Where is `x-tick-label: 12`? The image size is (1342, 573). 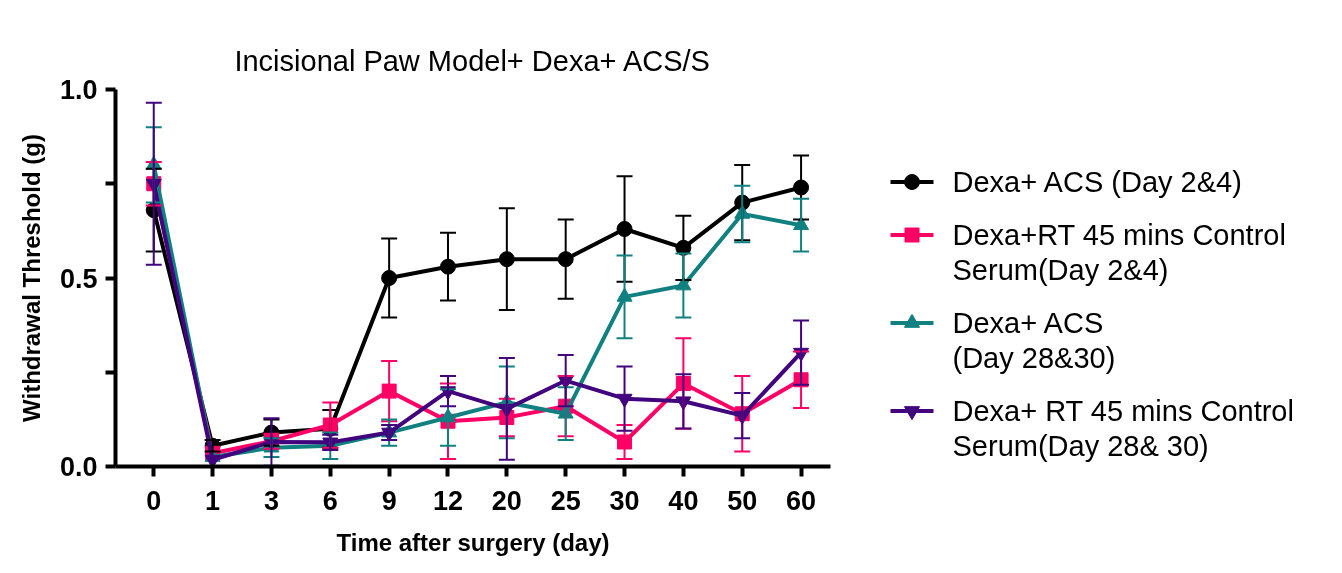 x-tick-label: 12 is located at coordinates (448, 500).